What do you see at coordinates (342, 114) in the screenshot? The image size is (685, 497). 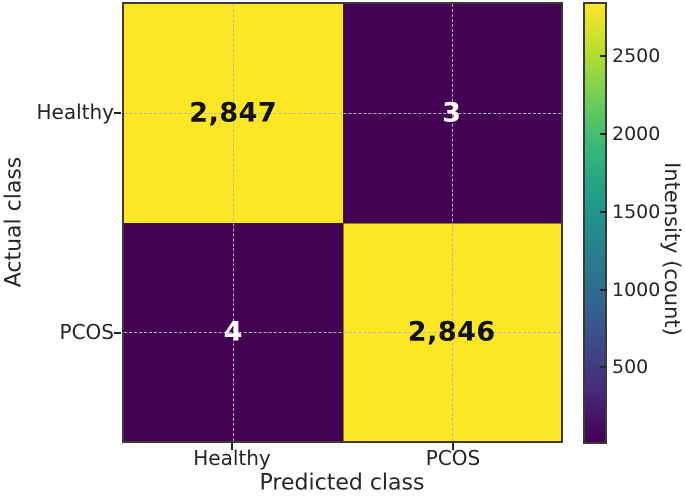 I see `gridline-horizontal-healthy` at bounding box center [342, 114].